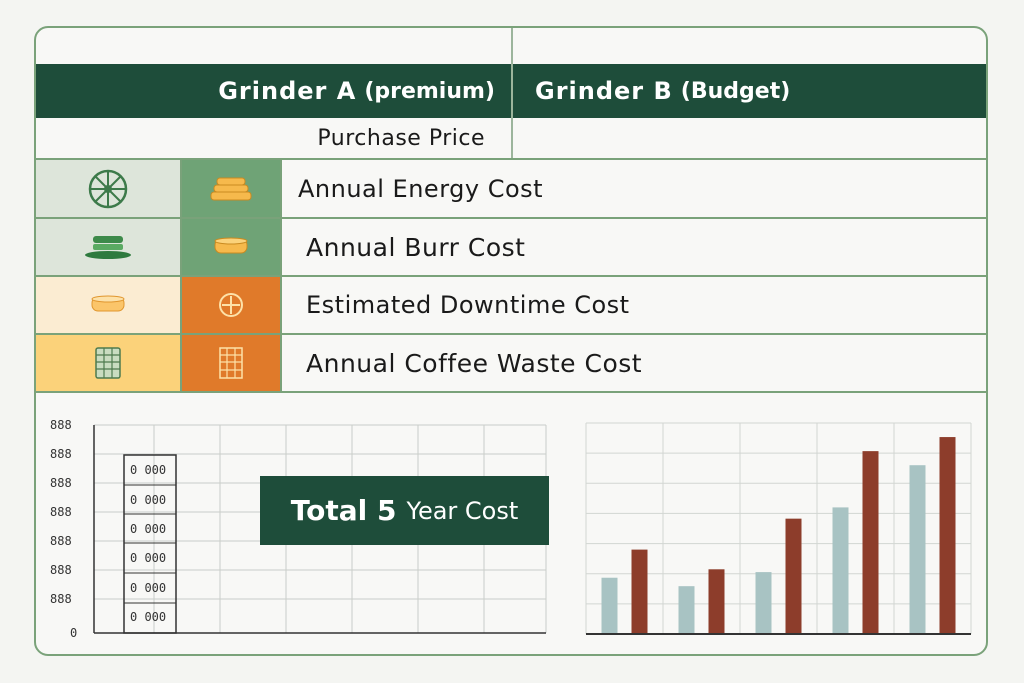 The width and height of the screenshot is (1024, 683). Describe the element at coordinates (646, 305) in the screenshot. I see `row-estimated-downtime-cost: Estimated Downtime Cost` at that location.